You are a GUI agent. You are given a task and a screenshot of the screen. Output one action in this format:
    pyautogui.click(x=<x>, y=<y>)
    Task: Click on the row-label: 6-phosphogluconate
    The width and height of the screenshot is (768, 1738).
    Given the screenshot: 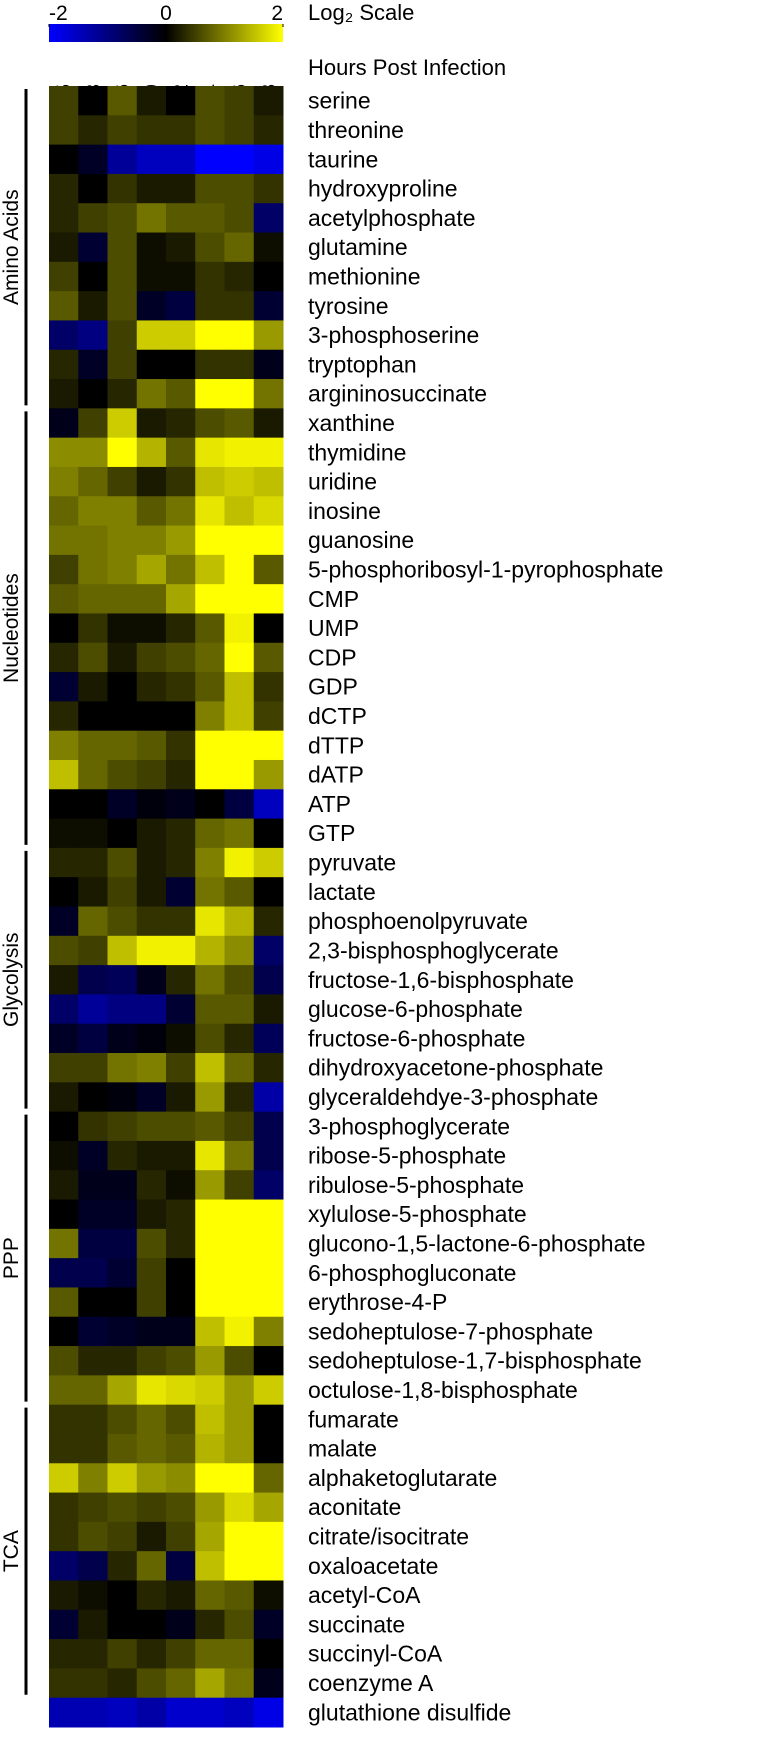 What is the action you would take?
    pyautogui.click(x=412, y=1273)
    